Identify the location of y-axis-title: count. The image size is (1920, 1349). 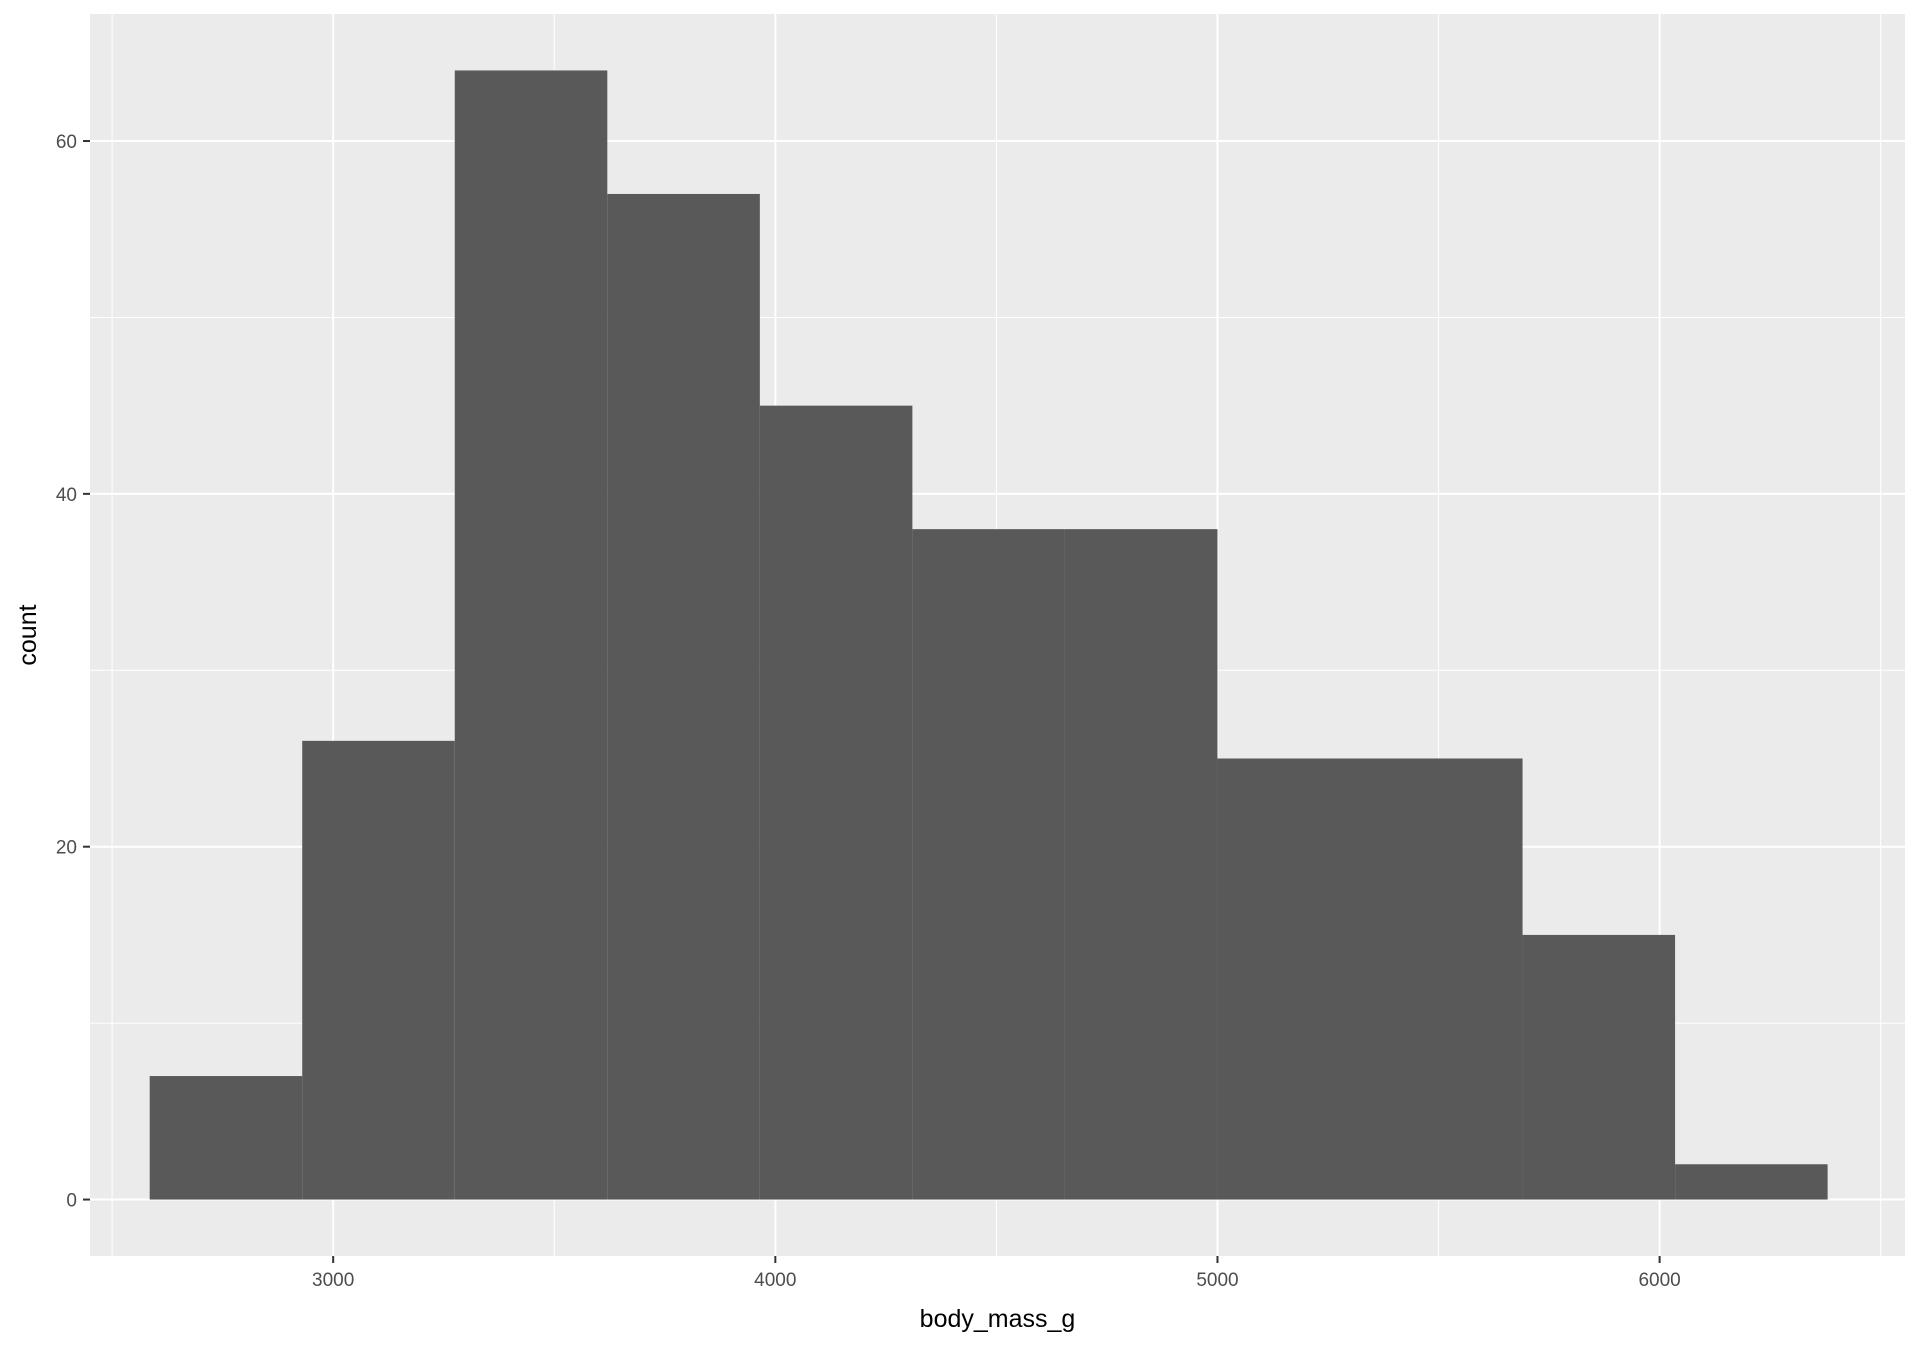
(28, 634).